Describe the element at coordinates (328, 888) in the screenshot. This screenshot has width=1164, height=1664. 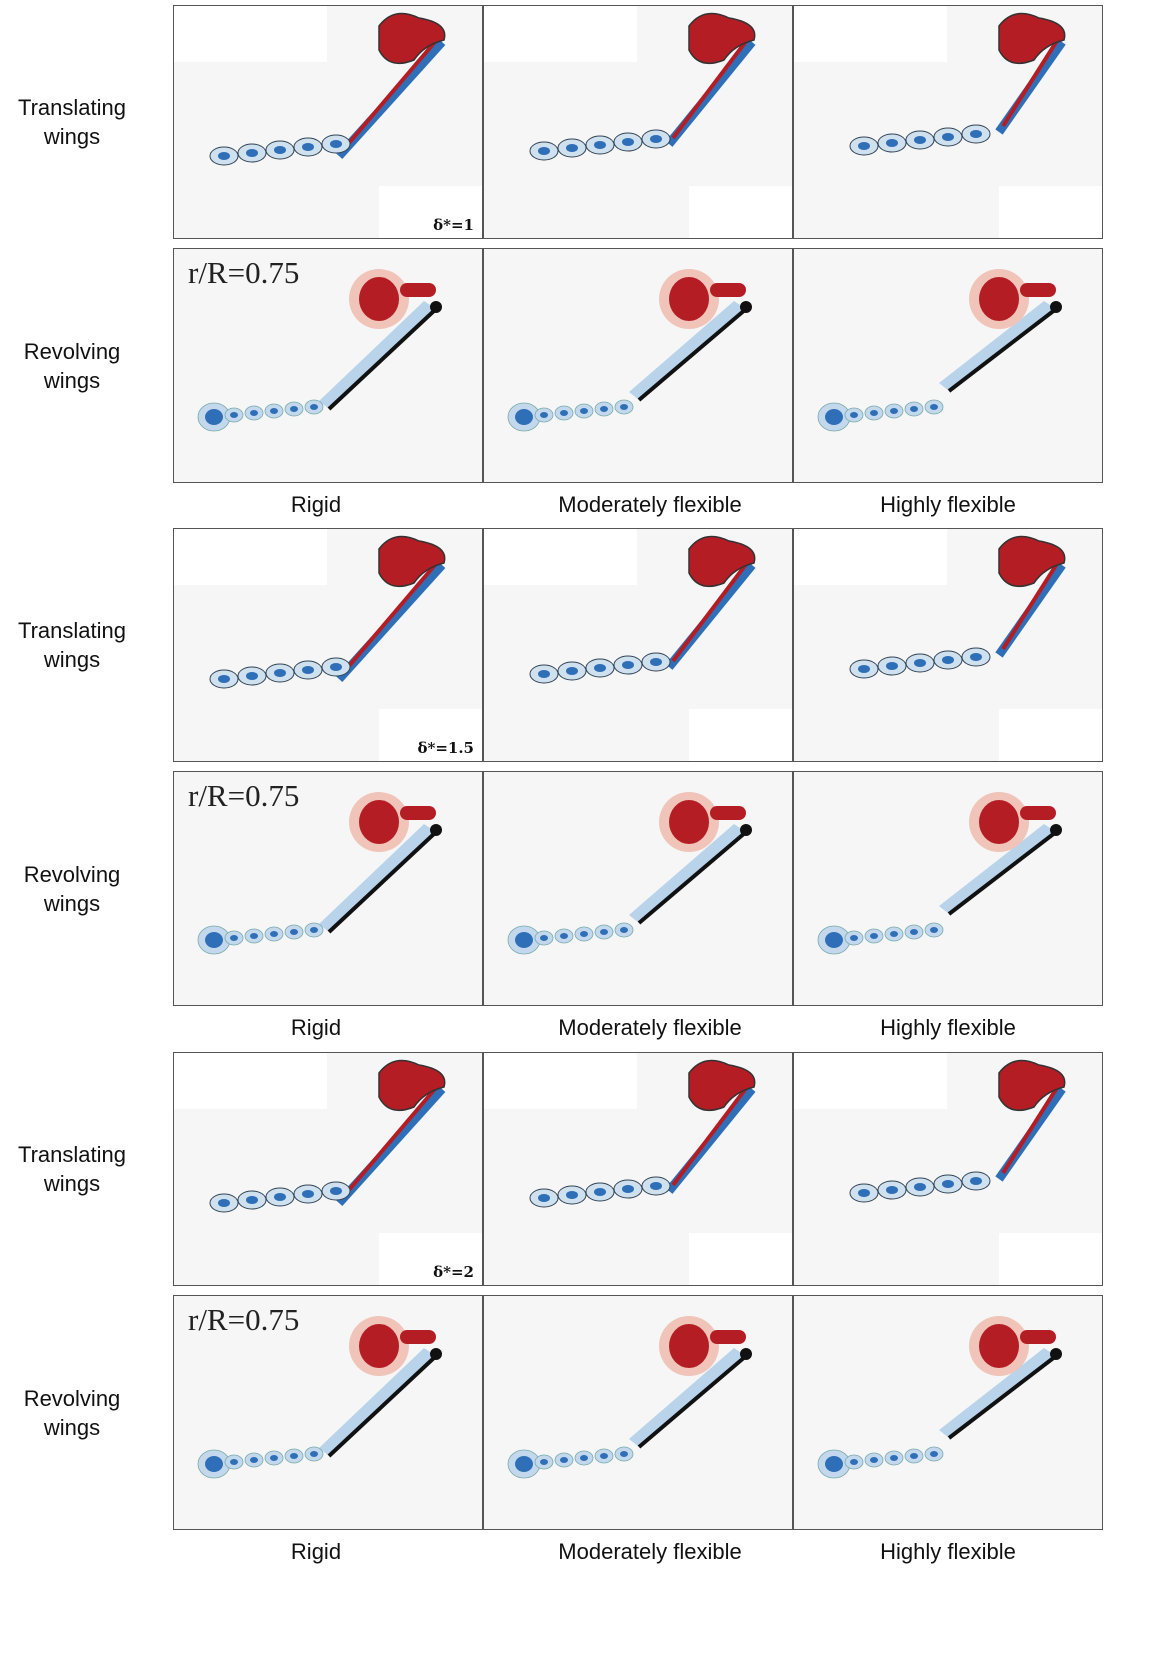
I see `panel: r/R=0.75` at that location.